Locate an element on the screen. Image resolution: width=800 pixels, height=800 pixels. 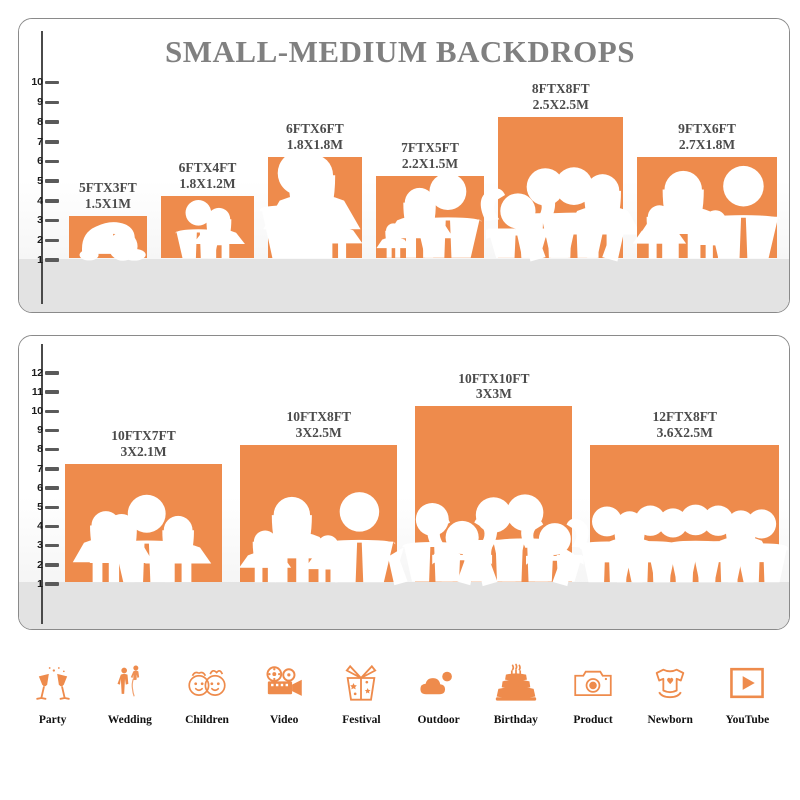
use-case-label: Birthday is located at coordinates (515, 720).